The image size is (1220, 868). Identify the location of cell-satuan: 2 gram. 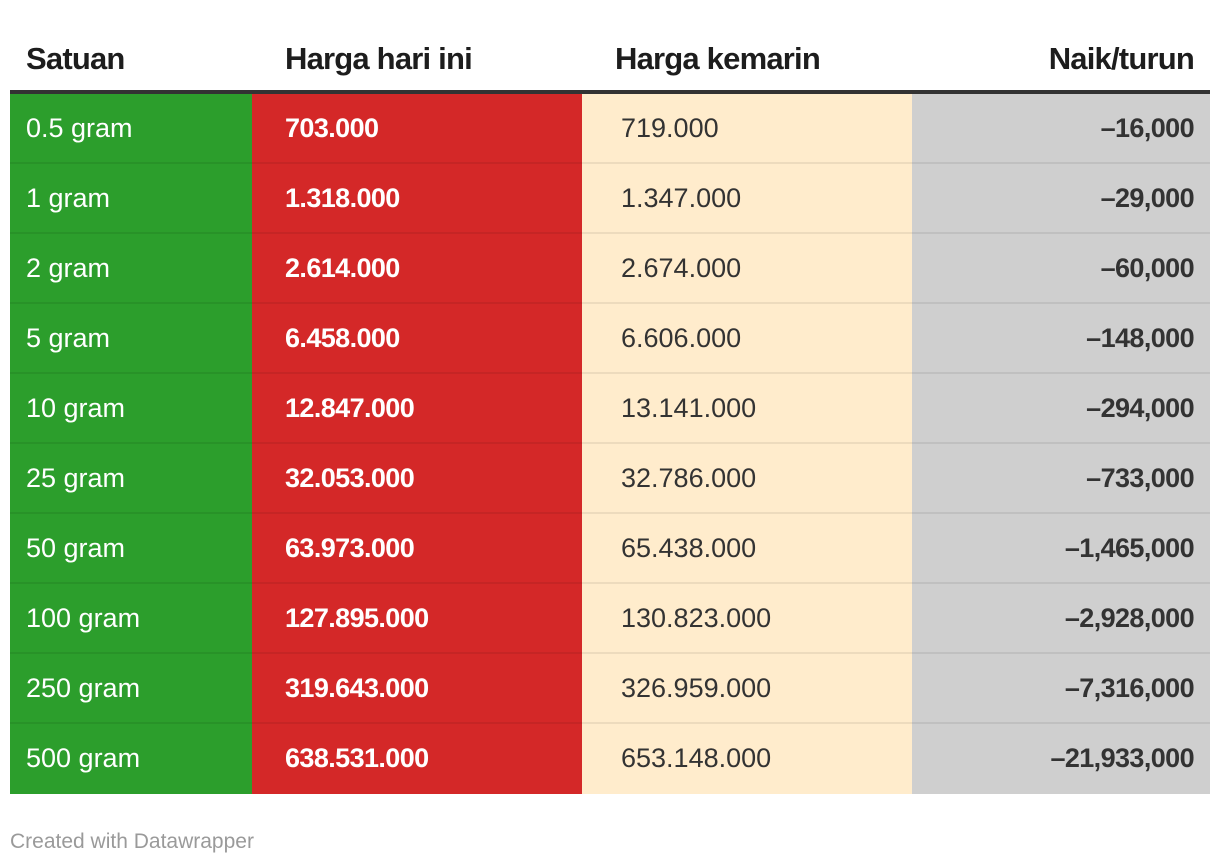
(131, 269).